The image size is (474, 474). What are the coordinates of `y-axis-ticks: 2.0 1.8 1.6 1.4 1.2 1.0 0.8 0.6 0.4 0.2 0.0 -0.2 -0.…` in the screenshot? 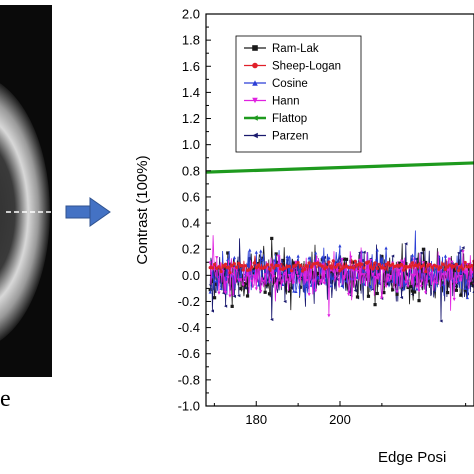 It's located at (194, 210).